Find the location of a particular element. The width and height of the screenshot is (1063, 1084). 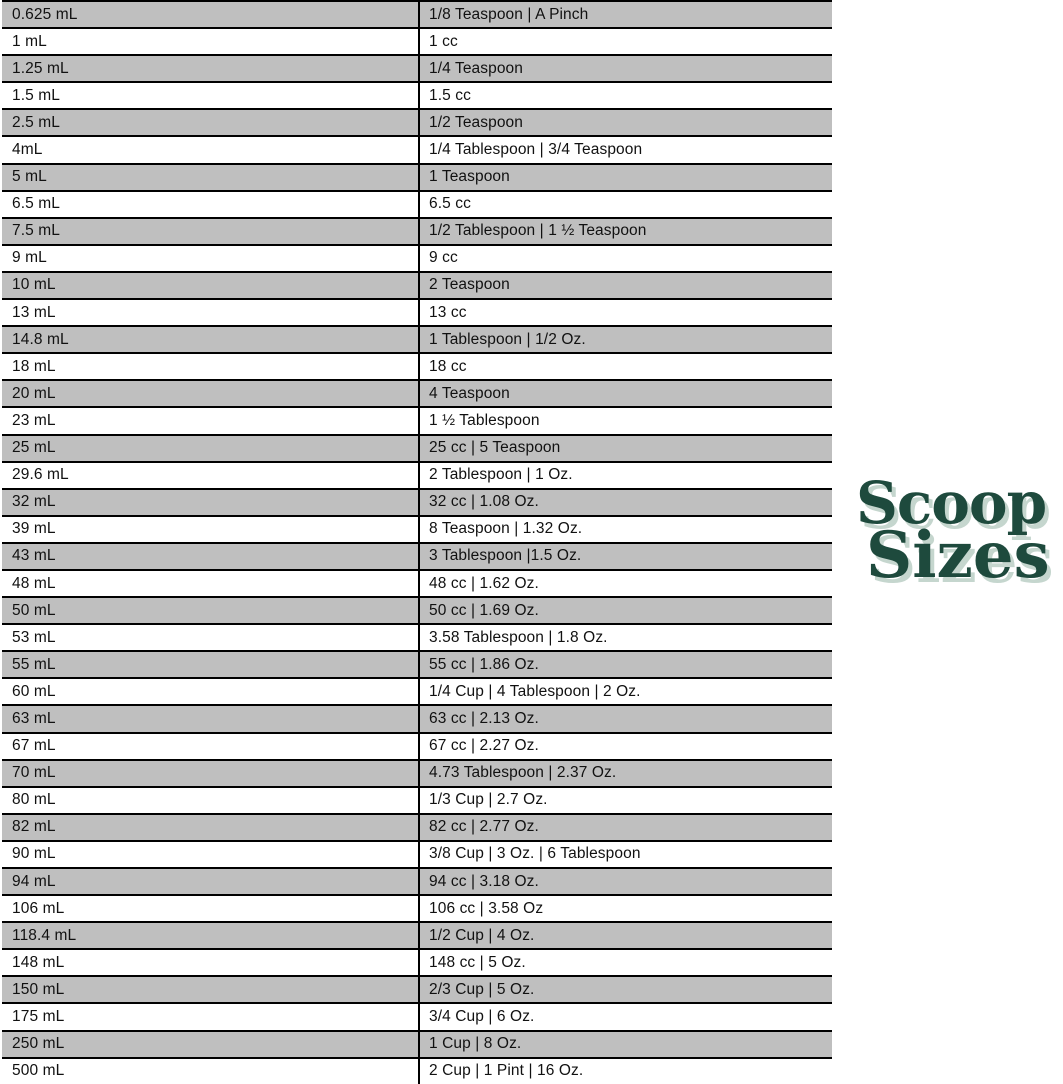

table-row: 250 mL 1 Cup | 8 Oz. is located at coordinates (417, 1043).